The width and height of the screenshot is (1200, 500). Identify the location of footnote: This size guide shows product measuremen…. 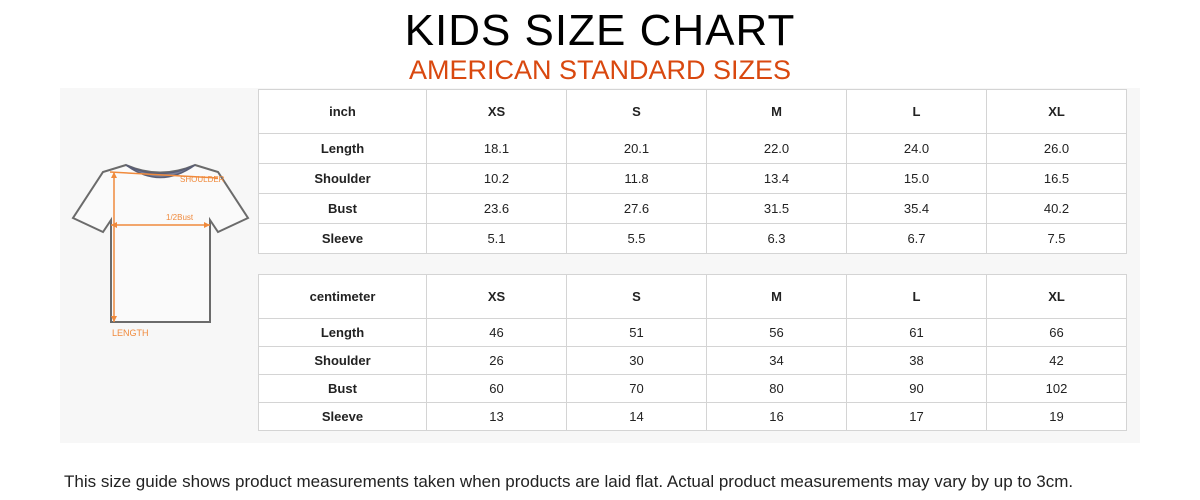
(569, 481).